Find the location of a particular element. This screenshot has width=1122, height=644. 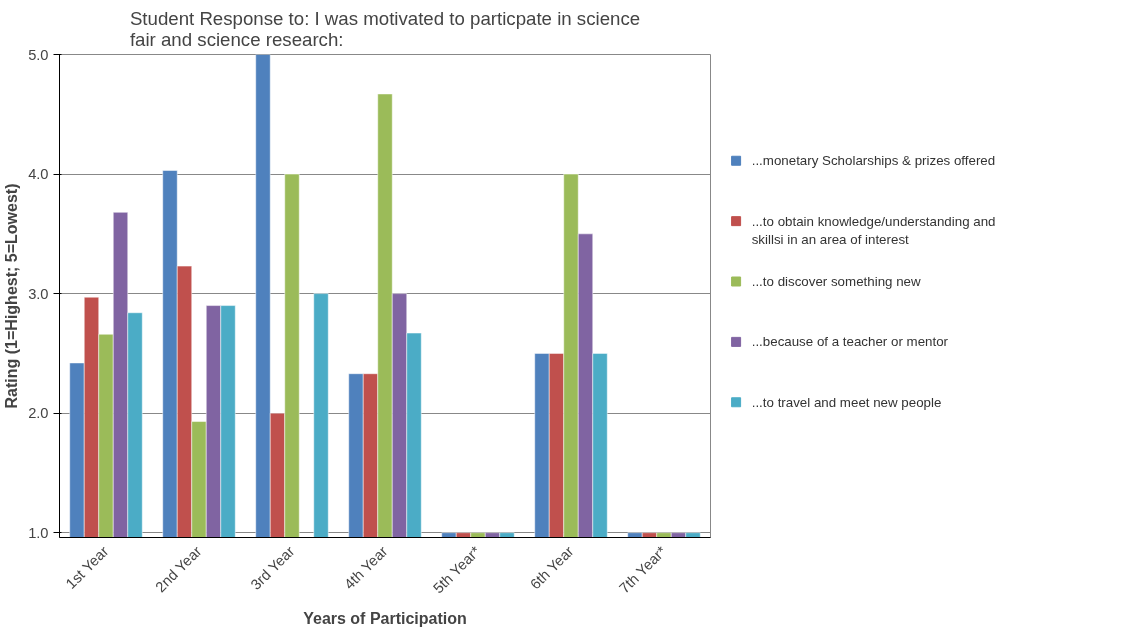

y-tick-label: 3.0 is located at coordinates (38, 293).